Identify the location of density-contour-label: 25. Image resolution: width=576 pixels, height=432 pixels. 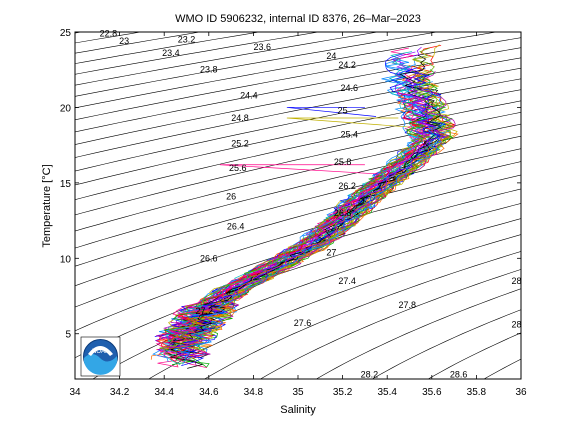
(343, 111).